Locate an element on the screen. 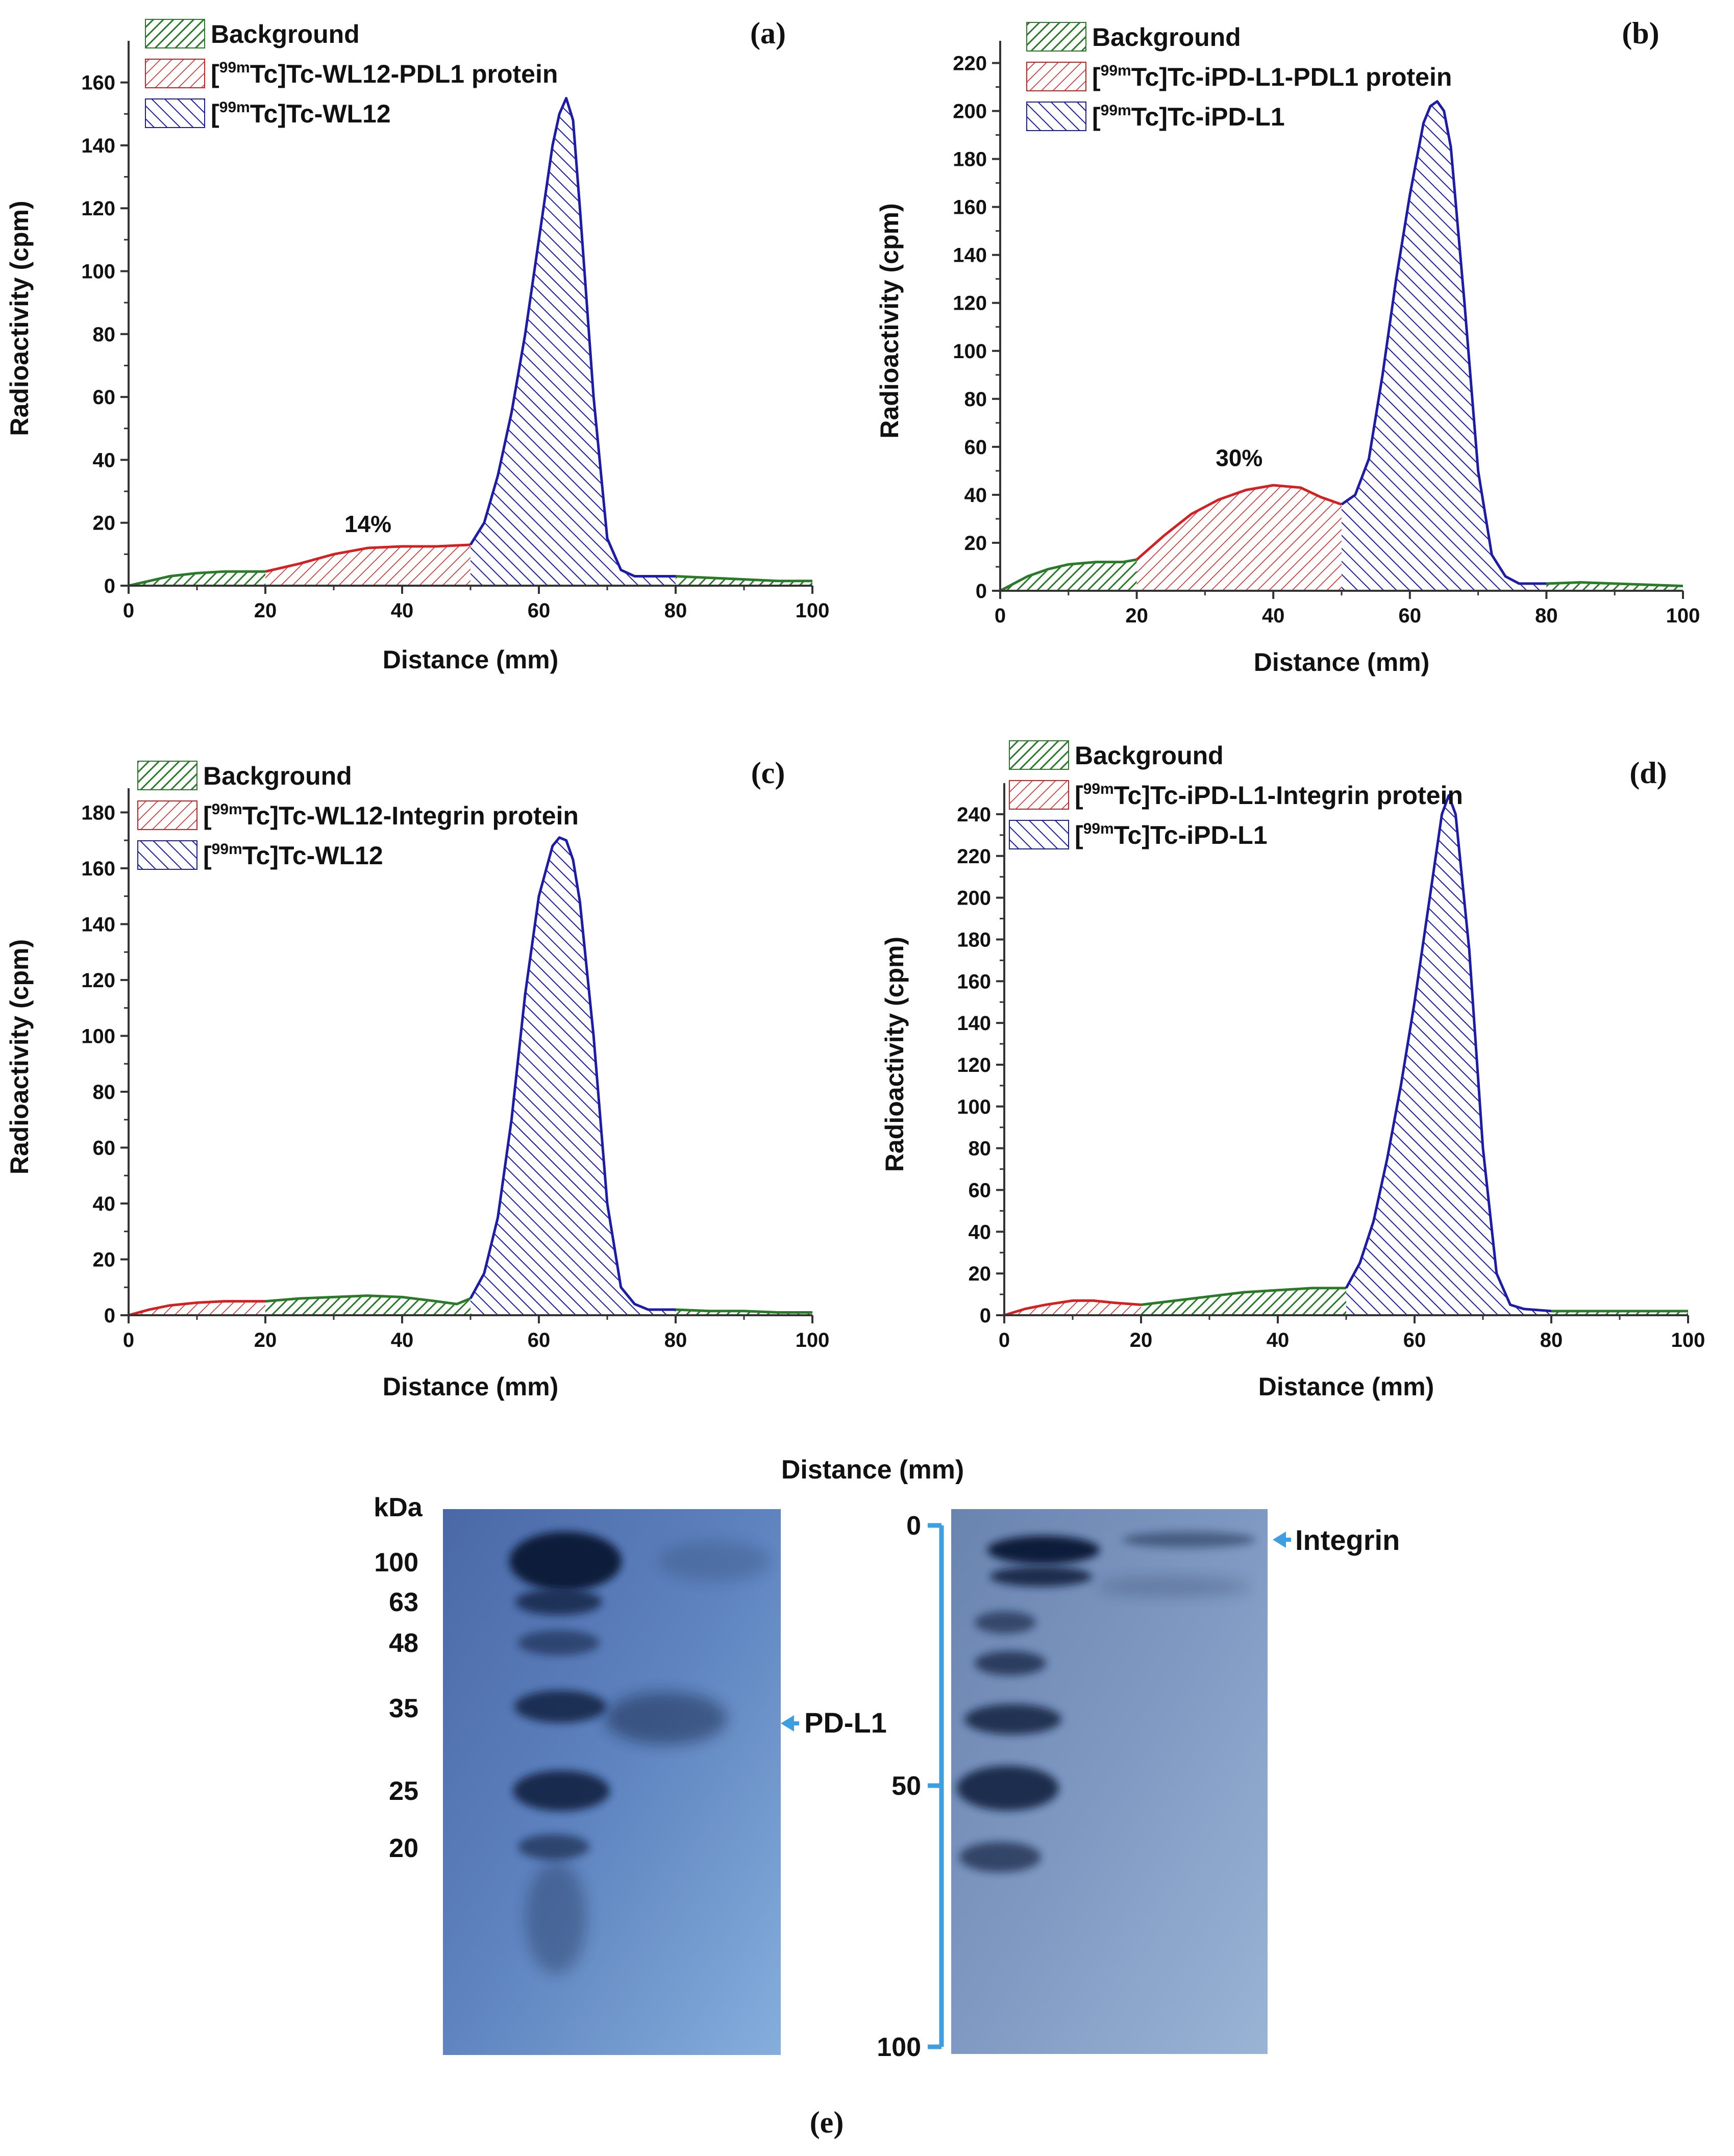  kda-tick-label: 25 is located at coordinates (404, 1791).